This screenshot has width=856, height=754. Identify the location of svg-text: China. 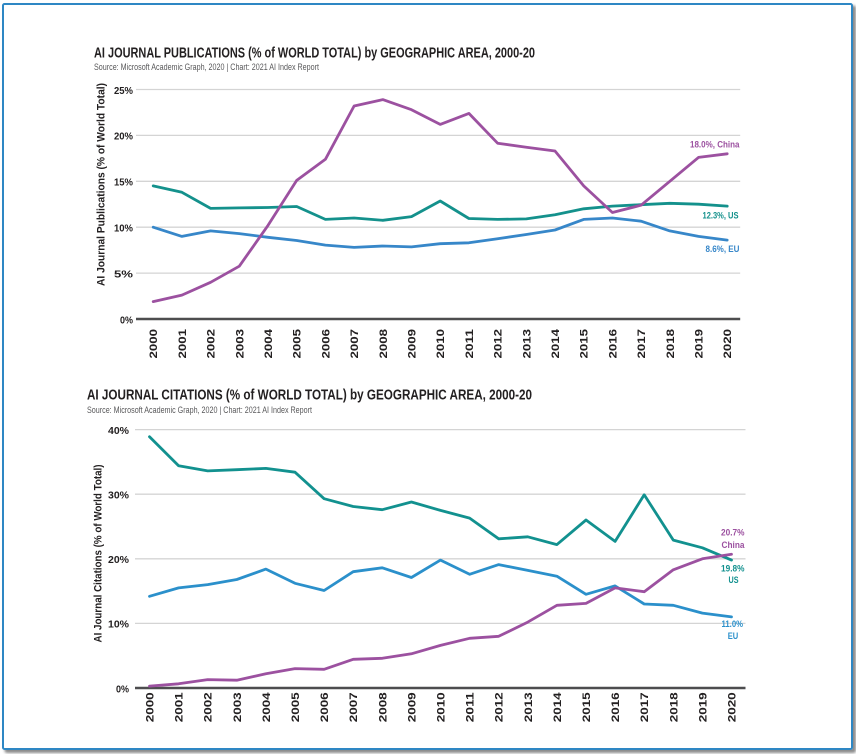
(734, 545).